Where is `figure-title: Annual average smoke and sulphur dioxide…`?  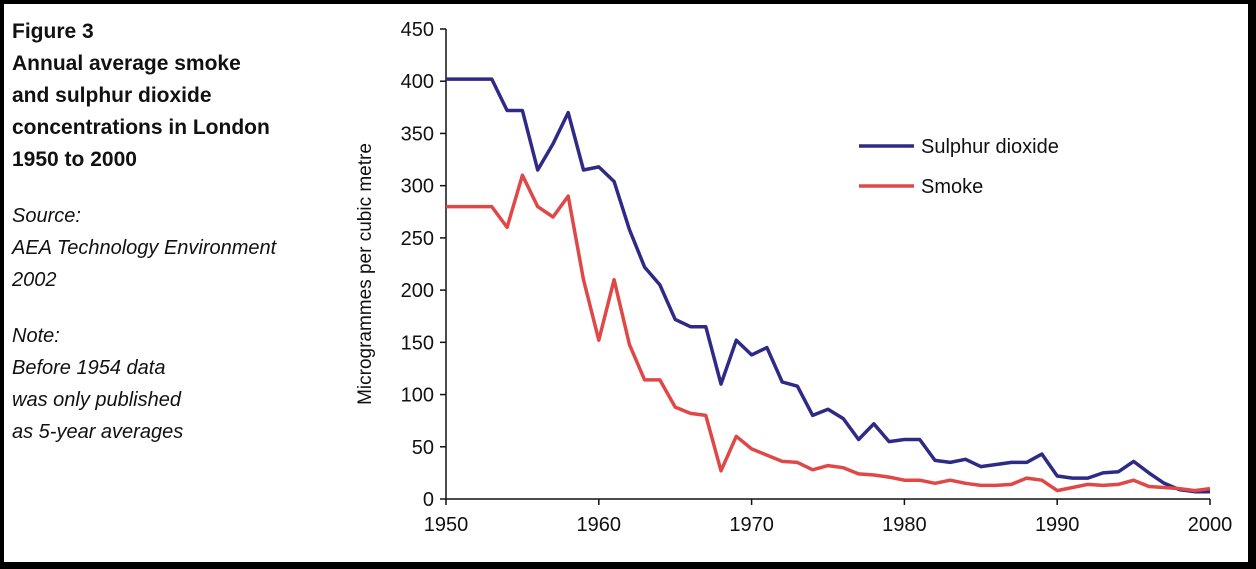 figure-title: Annual average smoke and sulphur dioxide… is located at coordinates (141, 111).